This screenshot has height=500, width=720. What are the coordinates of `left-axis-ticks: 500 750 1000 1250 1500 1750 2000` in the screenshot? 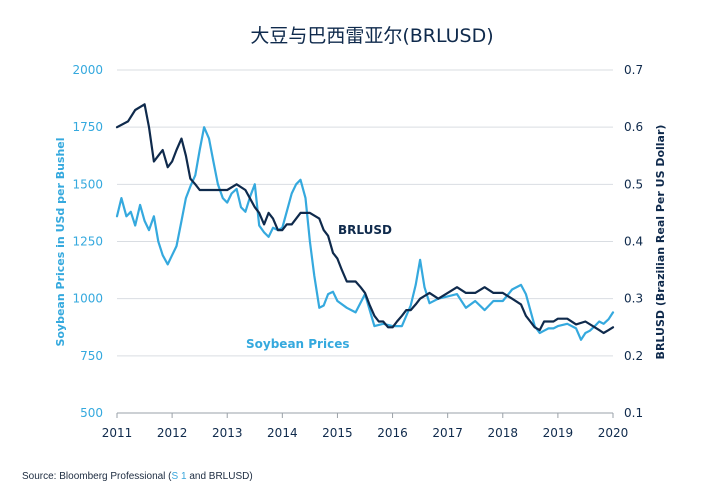 It's located at (87, 241).